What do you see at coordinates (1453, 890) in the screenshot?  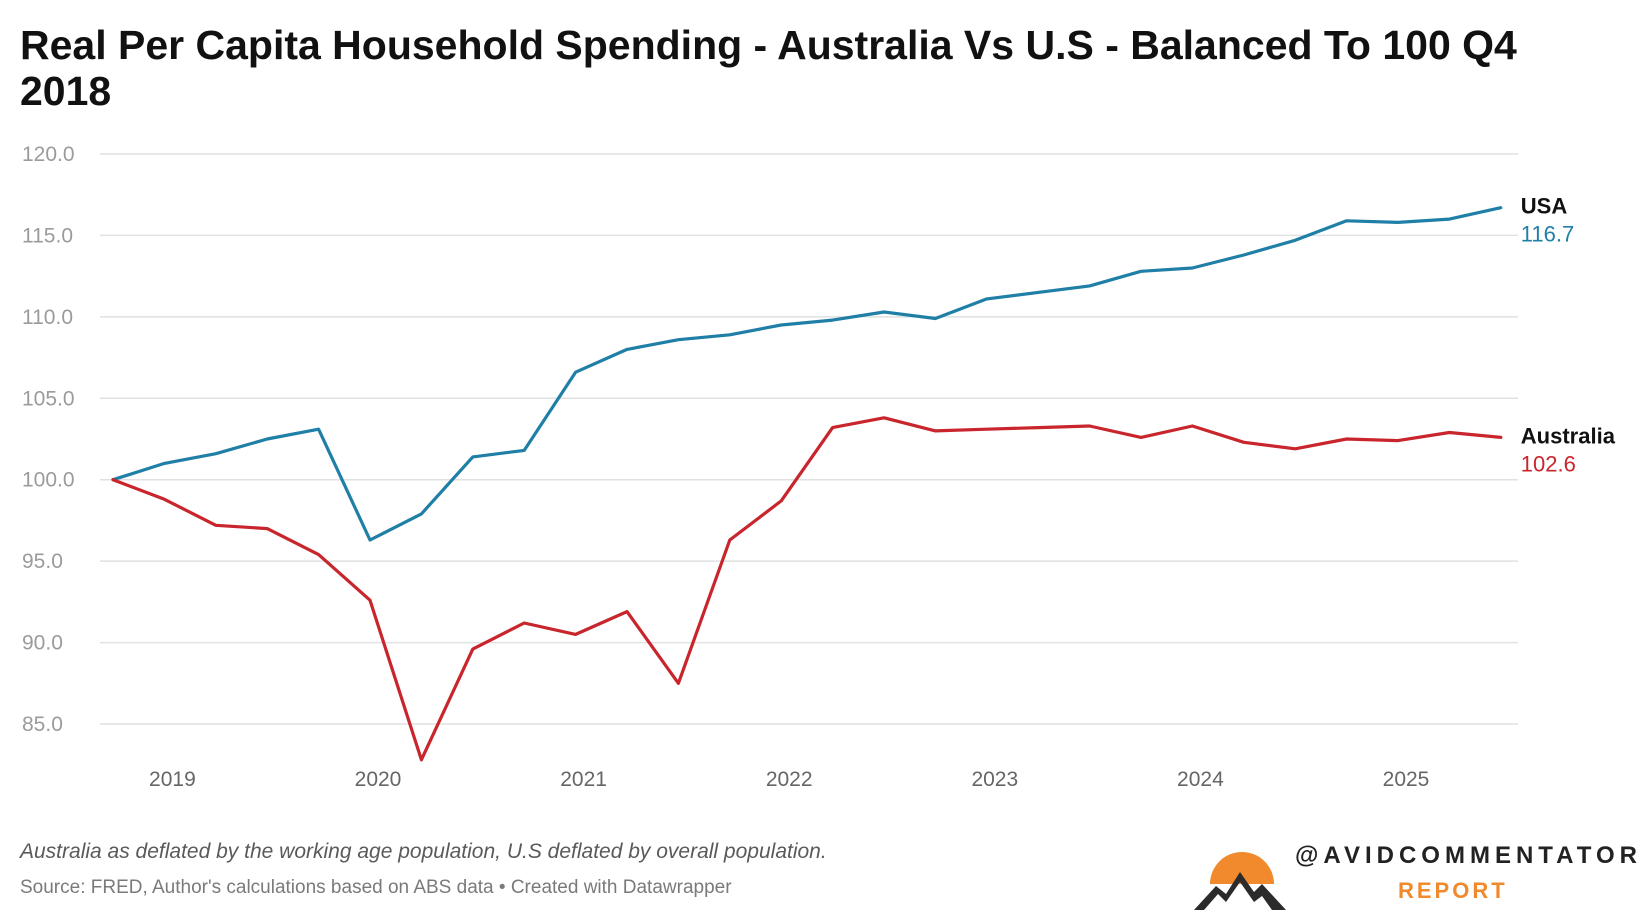 I see `brand-subtitle: REPORT` at bounding box center [1453, 890].